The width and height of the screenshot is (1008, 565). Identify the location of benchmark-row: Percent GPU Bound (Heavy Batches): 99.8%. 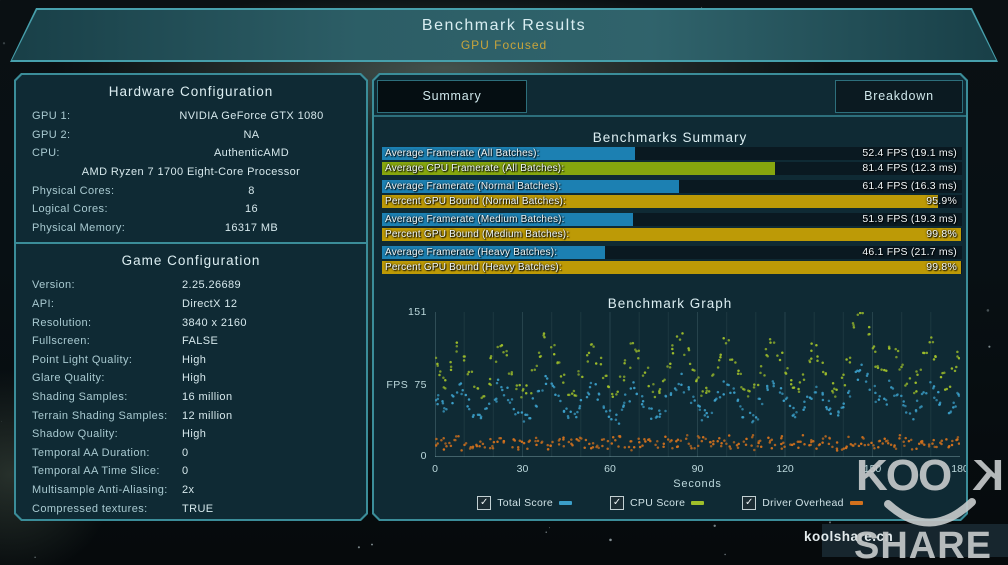
(672, 267).